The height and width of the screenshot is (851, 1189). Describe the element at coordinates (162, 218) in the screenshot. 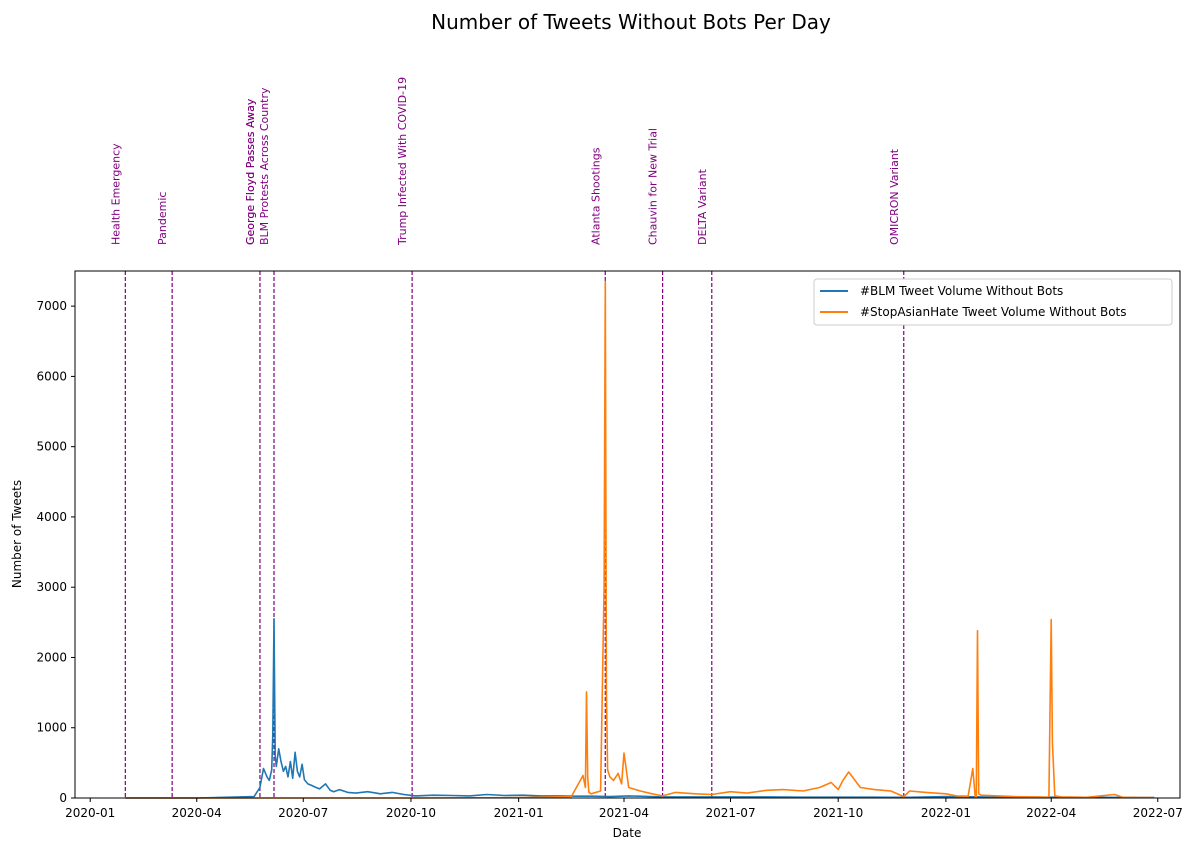

I see `event-label: Pandemic` at that location.